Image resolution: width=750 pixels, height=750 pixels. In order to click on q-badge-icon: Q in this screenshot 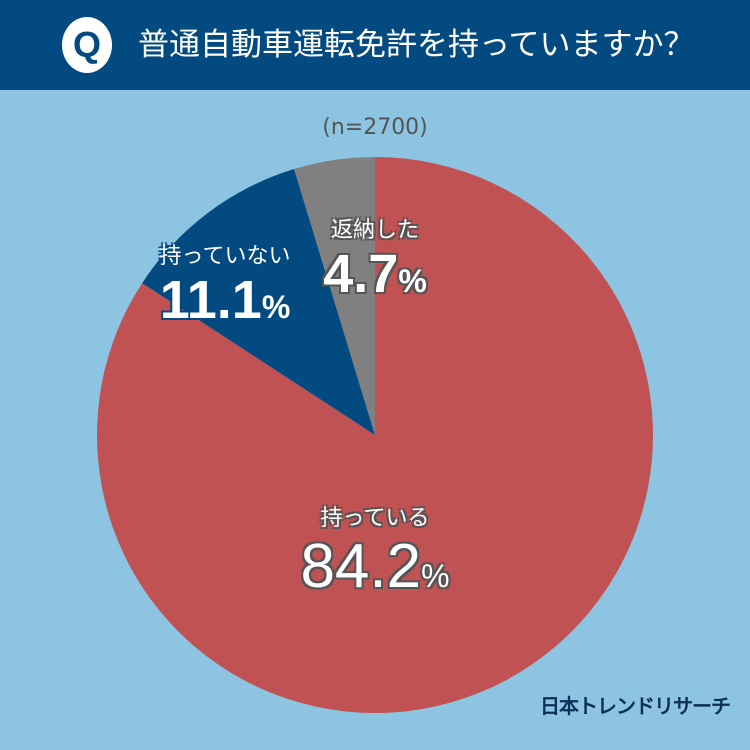, I will do `click(87, 45)`.